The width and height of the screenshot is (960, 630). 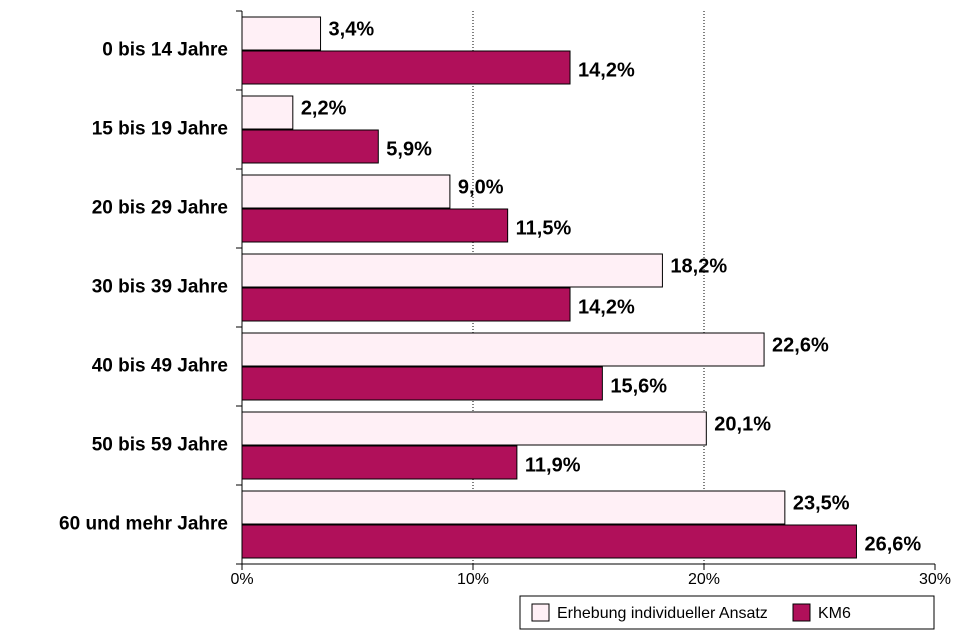 What do you see at coordinates (481, 187) in the screenshot?
I see `value-label: 9,0%` at bounding box center [481, 187].